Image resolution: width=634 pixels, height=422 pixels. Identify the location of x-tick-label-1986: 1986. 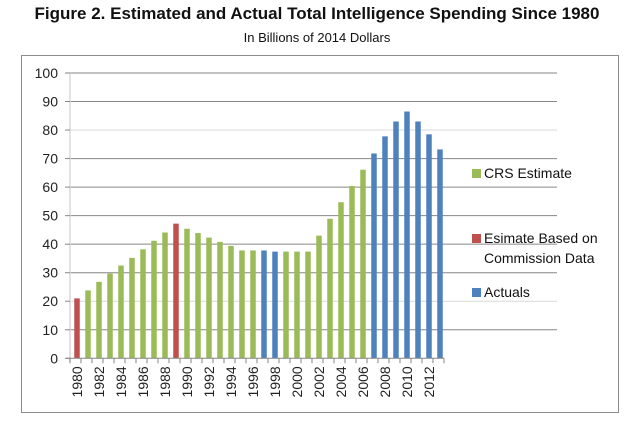
(143, 381).